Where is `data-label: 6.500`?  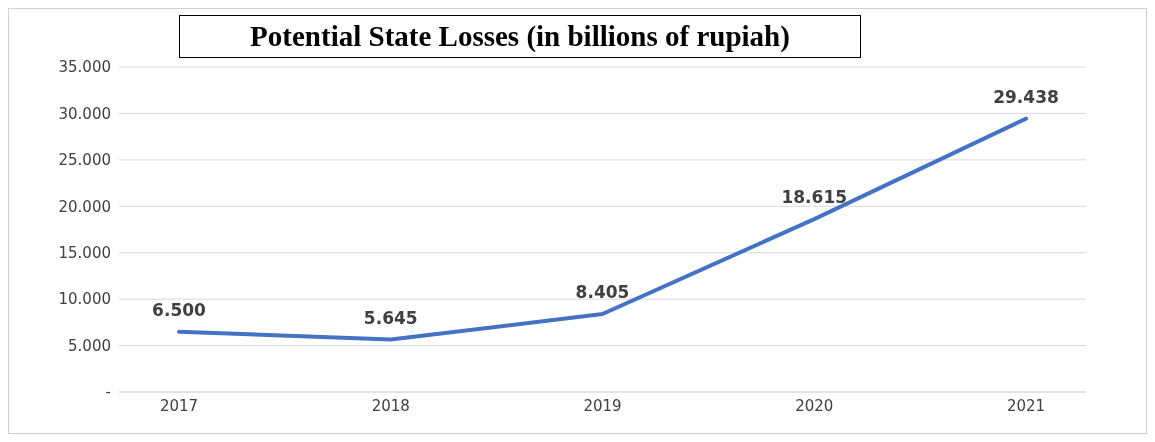 data-label: 6.500 is located at coordinates (179, 309).